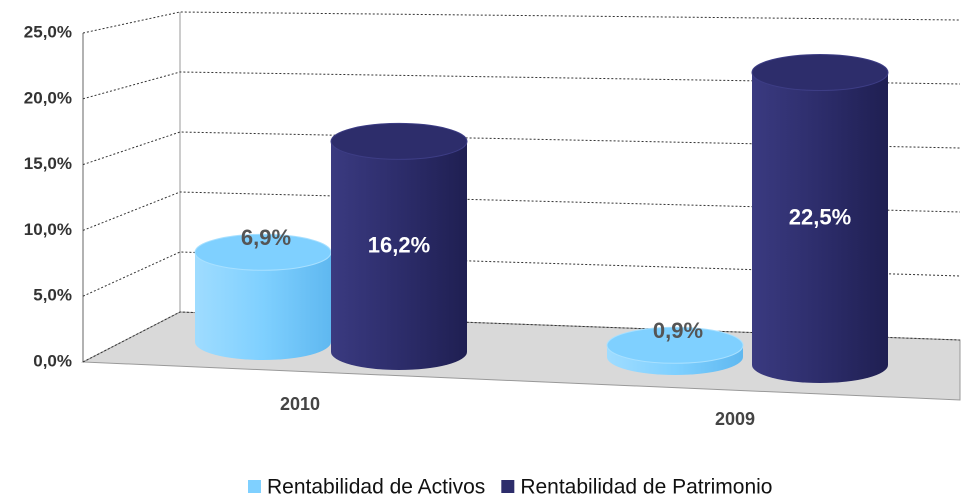 The height and width of the screenshot is (497, 965). Describe the element at coordinates (48, 97) in the screenshot. I see `y-tick-label: 20,0%` at that location.